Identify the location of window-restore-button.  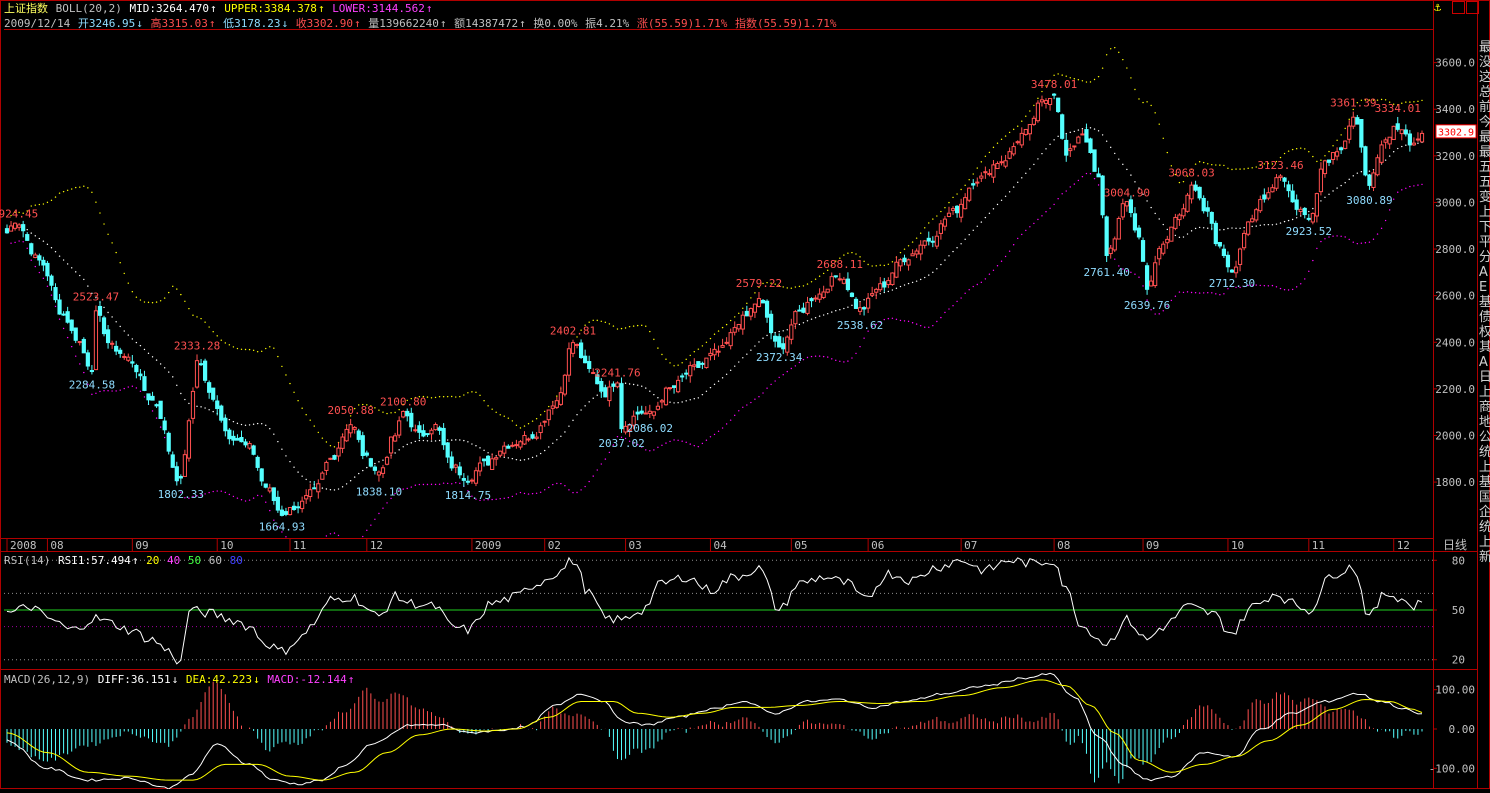
(1458, 7).